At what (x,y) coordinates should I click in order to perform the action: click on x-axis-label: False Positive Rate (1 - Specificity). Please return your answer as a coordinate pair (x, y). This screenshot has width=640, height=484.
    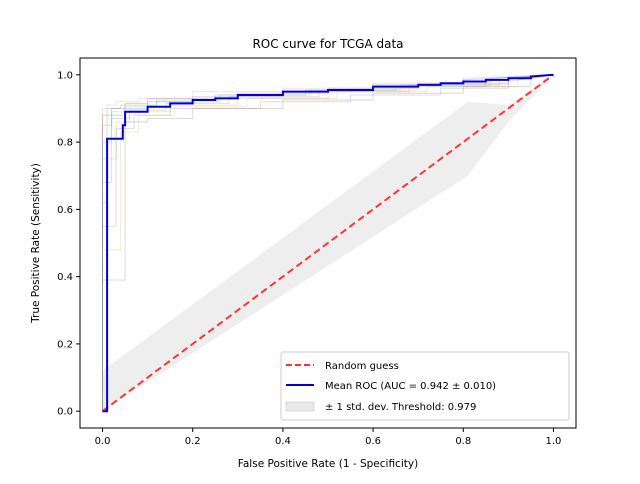
    Looking at the image, I should click on (328, 464).